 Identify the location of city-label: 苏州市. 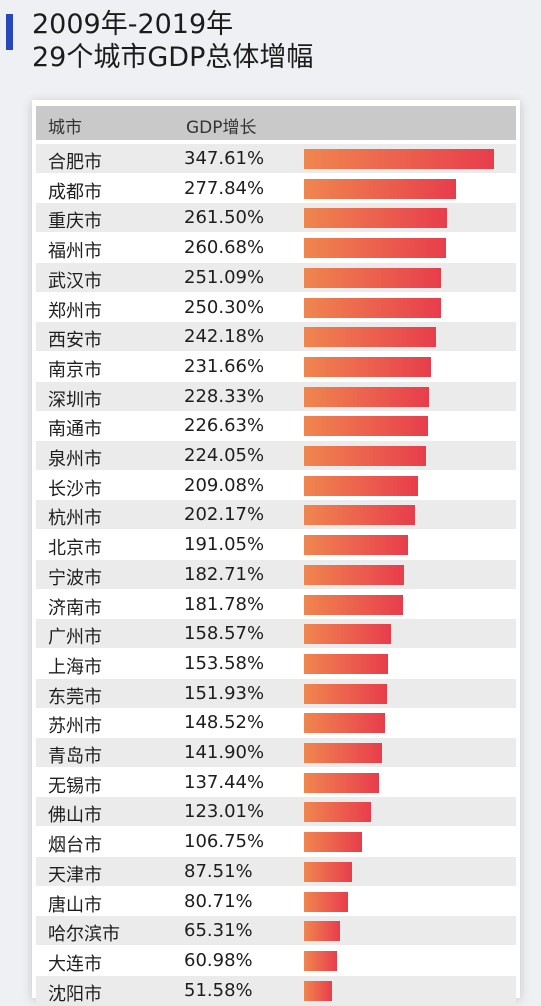
(75, 727).